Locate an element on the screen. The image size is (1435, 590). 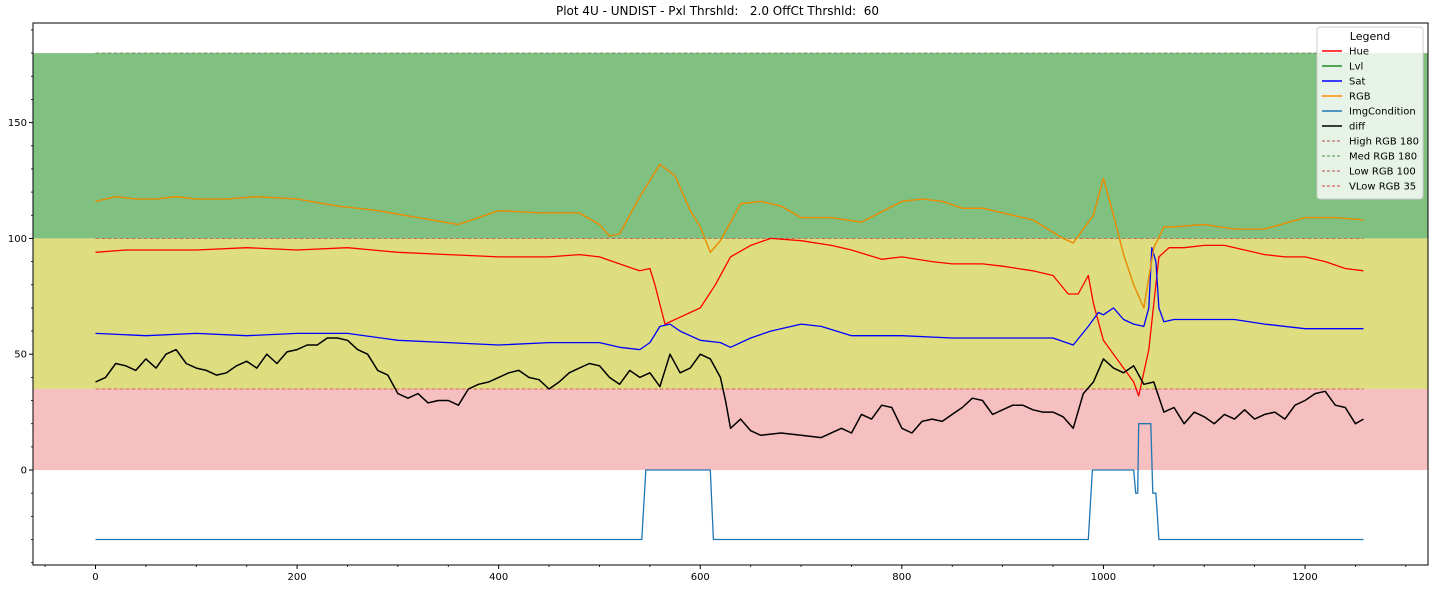
legend-label-med-rgb-180: Med RGB 180 is located at coordinates (1383, 157).